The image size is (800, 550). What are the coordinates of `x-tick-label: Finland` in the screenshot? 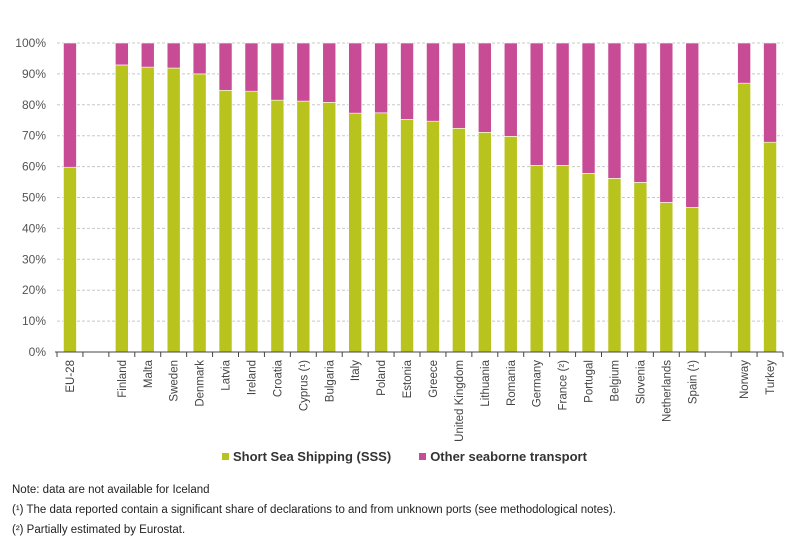 It's located at (123, 379).